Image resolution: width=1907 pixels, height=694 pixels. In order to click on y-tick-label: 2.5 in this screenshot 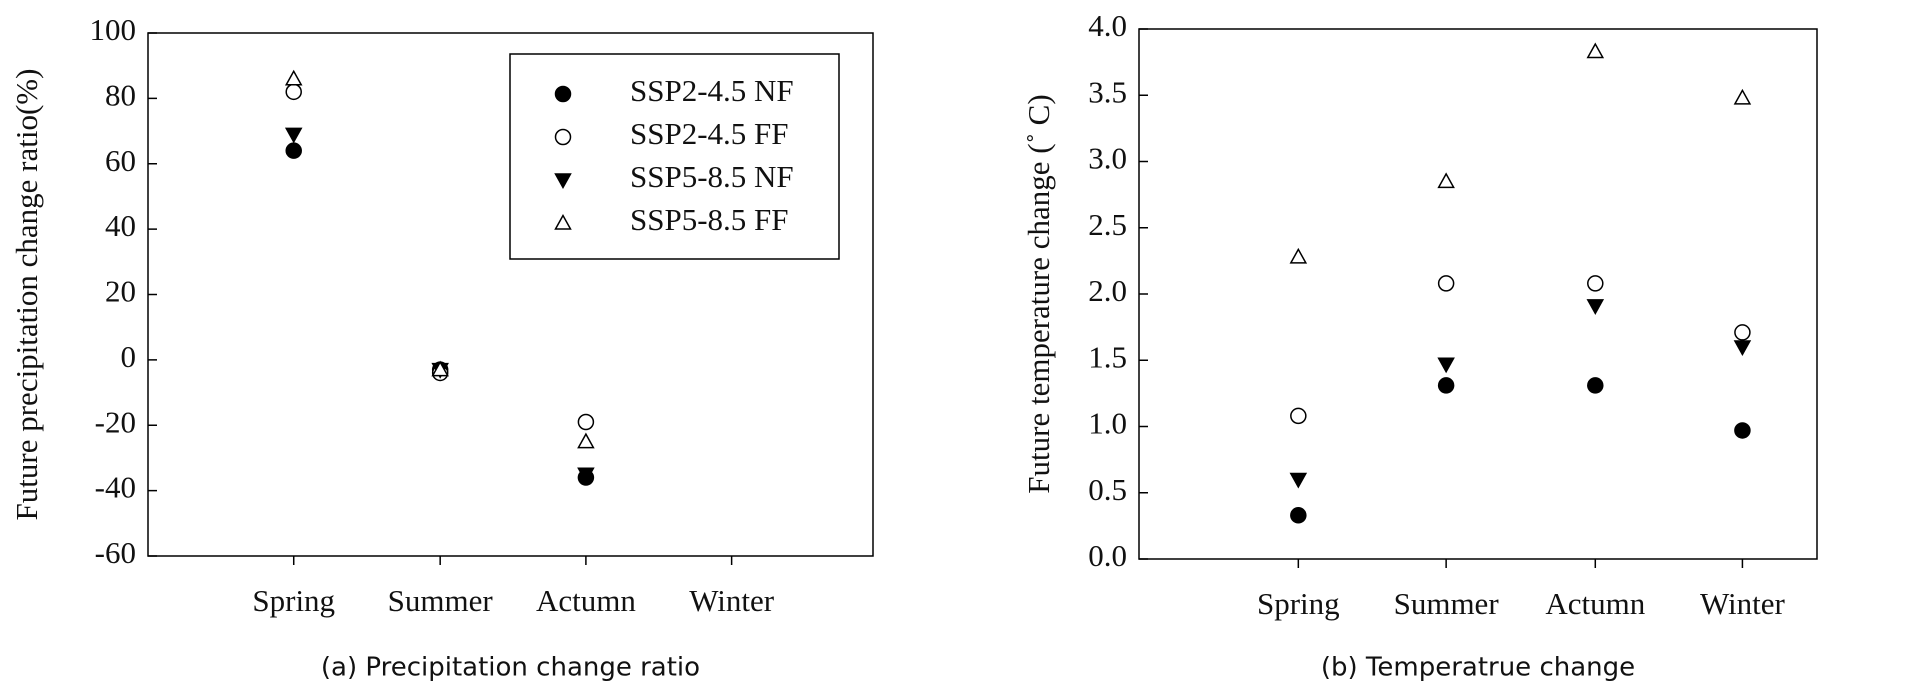, I will do `click(1107, 224)`.